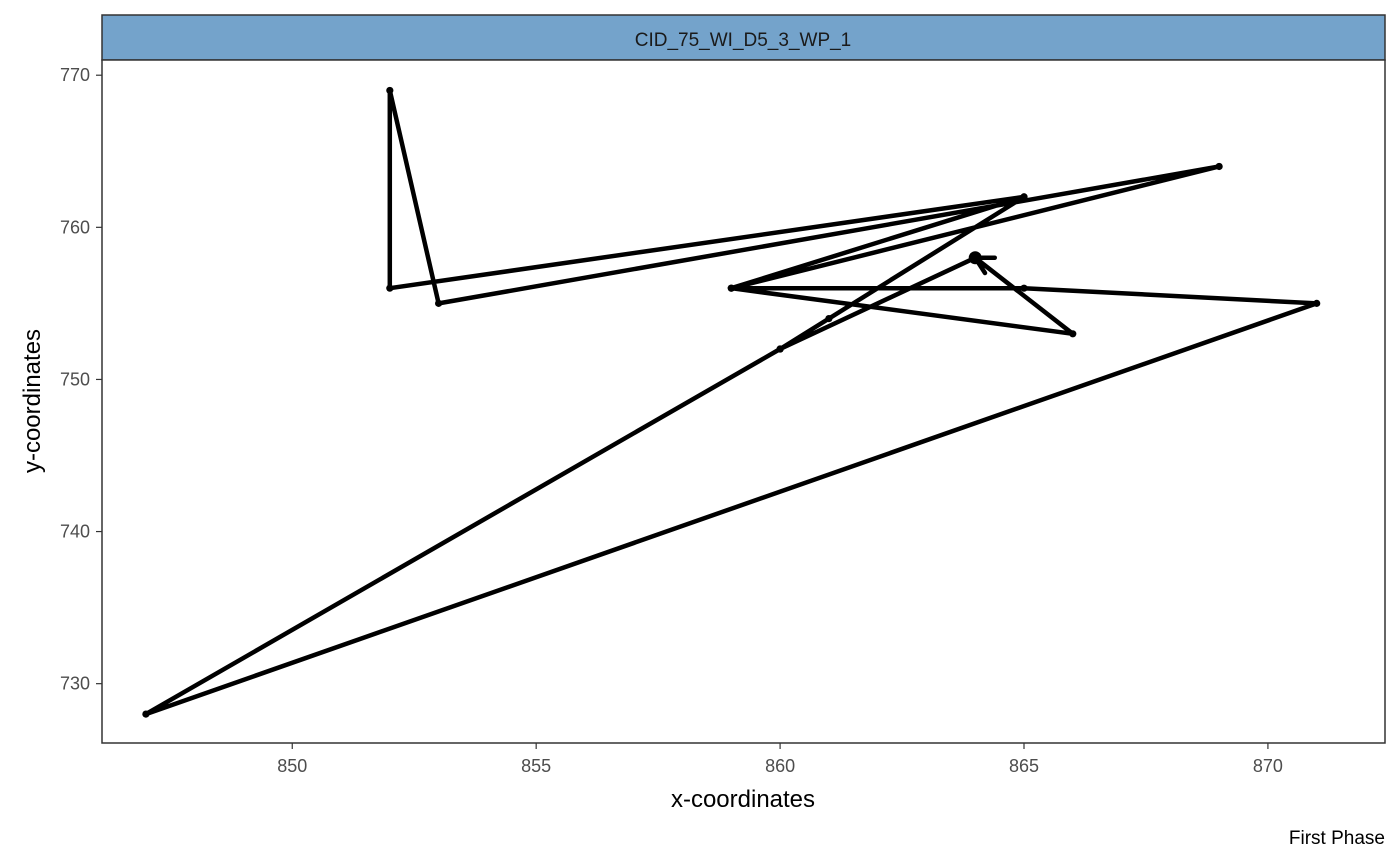  I want to click on x-axis-title: x-coordinates, so click(743, 799).